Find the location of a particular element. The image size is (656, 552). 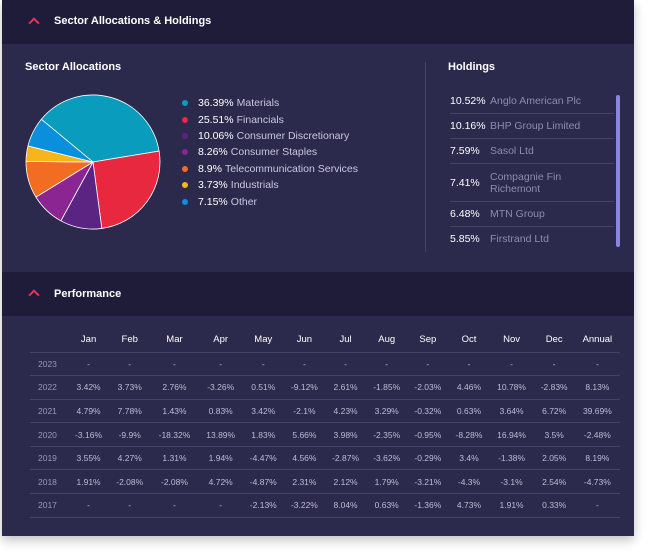

table-cell: -3.16% is located at coordinates (89, 434).